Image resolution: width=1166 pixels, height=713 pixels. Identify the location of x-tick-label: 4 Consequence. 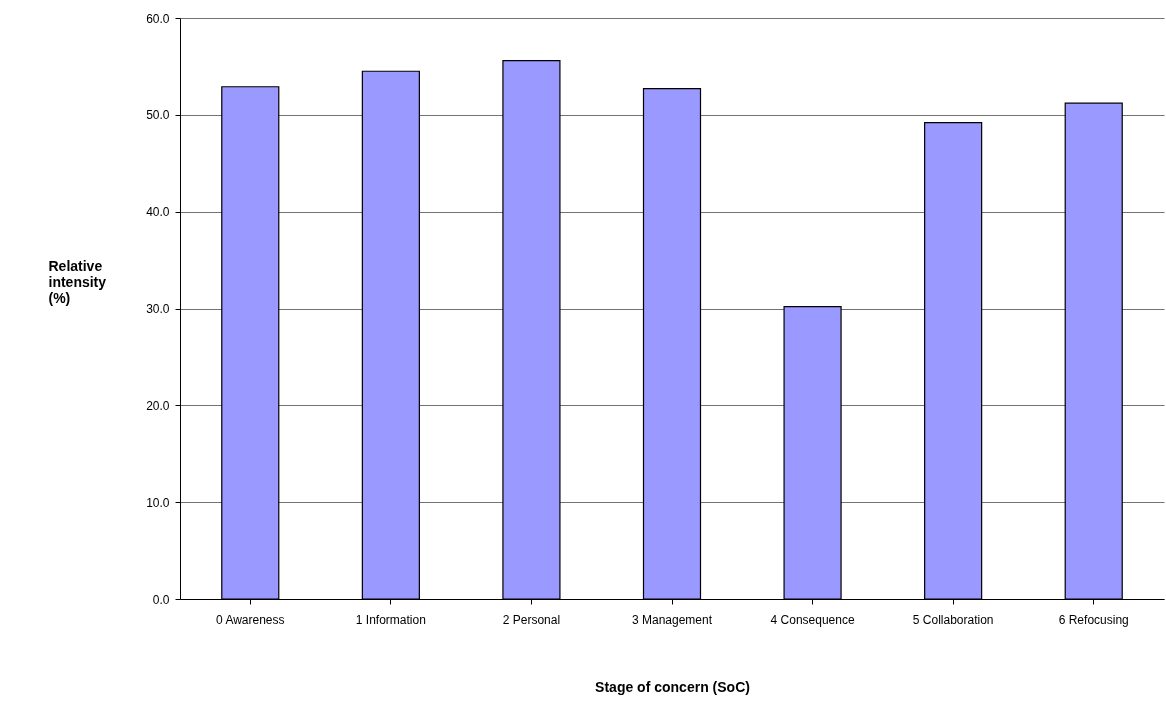
(812, 619).